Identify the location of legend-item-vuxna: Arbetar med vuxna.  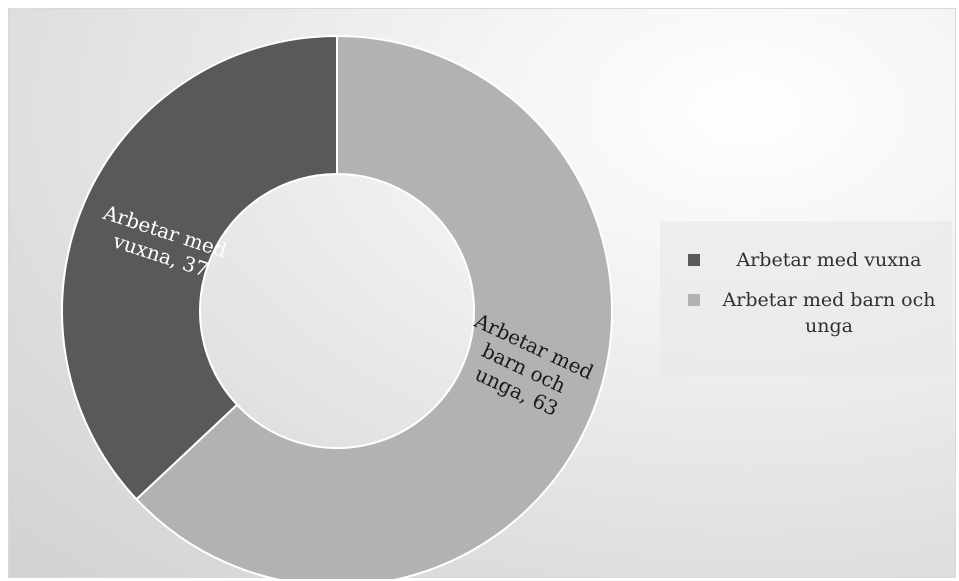
(820, 260).